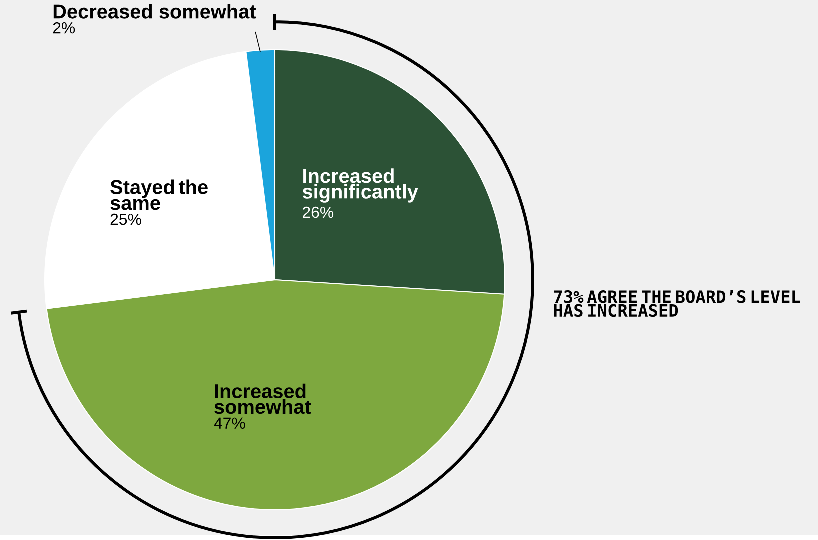 The image size is (818, 540). What do you see at coordinates (677, 304) in the screenshot?
I see `text: 73% AGREE THE BOARD’S LEVEL HAS INCREASED` at bounding box center [677, 304].